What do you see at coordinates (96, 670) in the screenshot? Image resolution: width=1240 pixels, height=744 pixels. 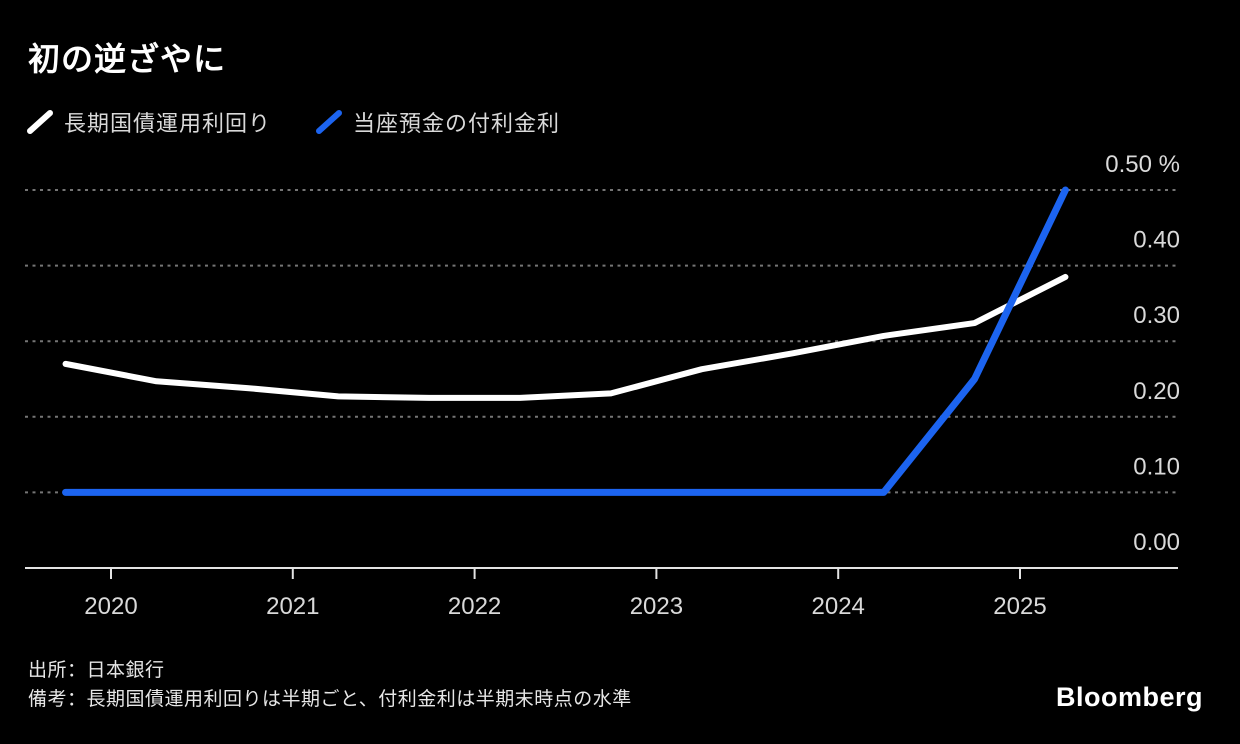 I see `source-note: 出所：日本銀行` at bounding box center [96, 670].